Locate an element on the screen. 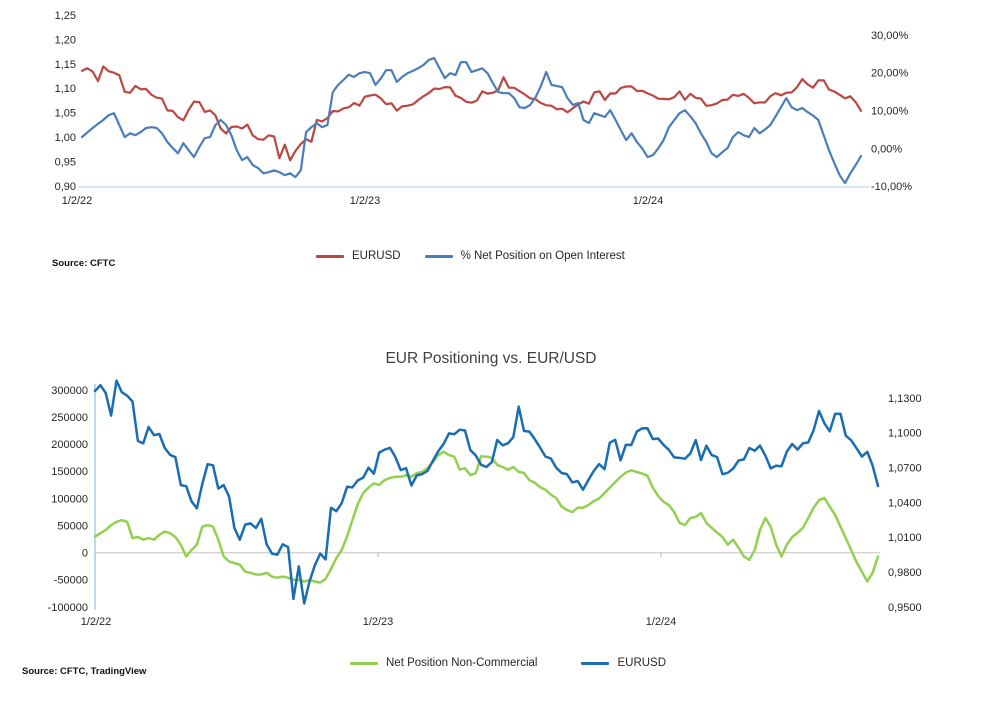  left-axis-tick-label: 250000 is located at coordinates (69, 418).